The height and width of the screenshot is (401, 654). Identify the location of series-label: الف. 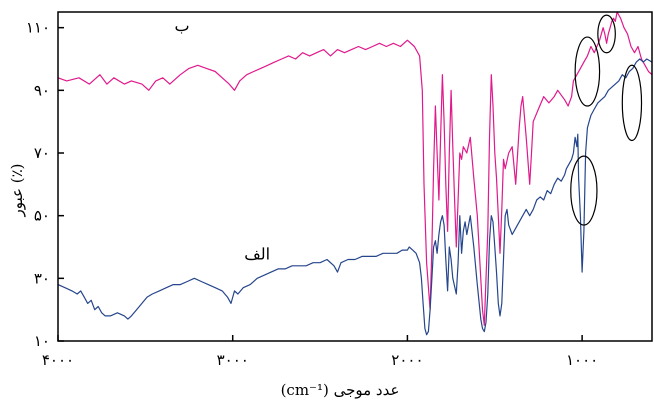
(257, 254).